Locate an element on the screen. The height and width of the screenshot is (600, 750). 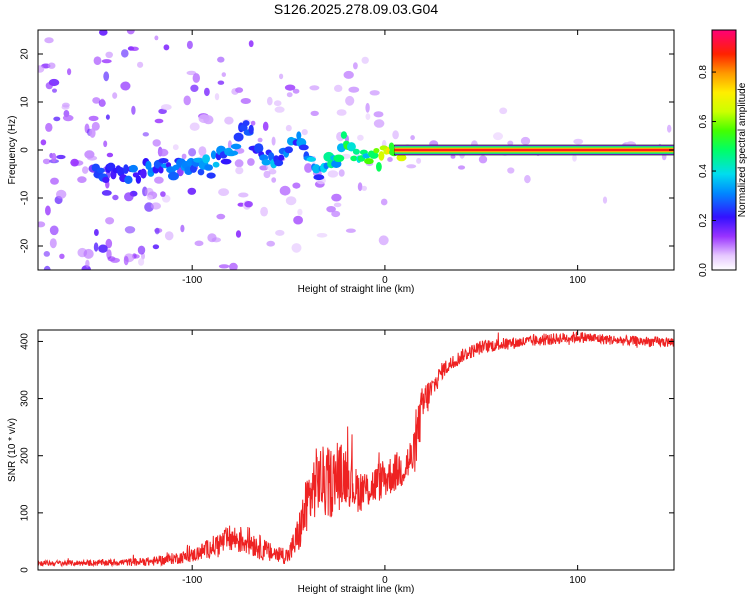
colorbar-tick-label: 0.4 is located at coordinates (703, 171).